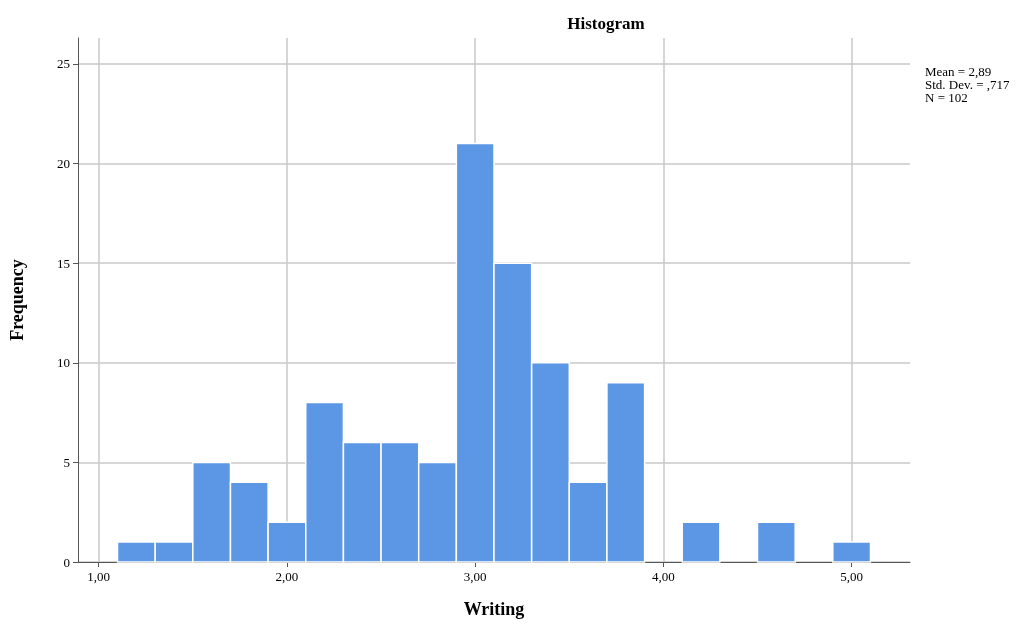 This screenshot has width=1033, height=624. I want to click on y-tick-label: 0, so click(66, 562).